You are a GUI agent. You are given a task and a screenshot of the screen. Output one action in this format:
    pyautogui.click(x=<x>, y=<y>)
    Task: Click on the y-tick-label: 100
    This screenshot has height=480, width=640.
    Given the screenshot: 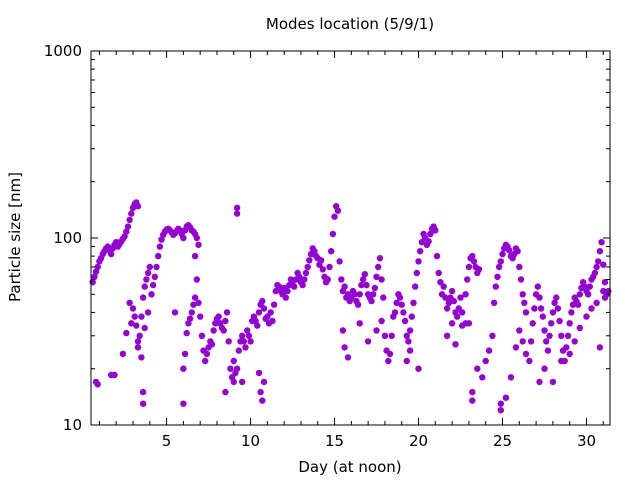 What is the action you would take?
    pyautogui.click(x=67, y=238)
    